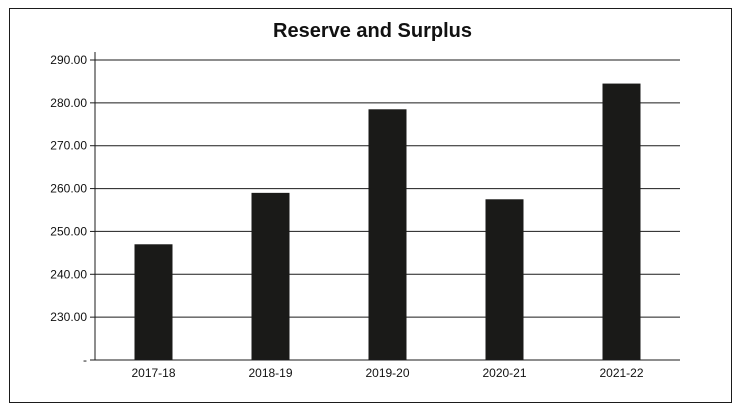 Image resolution: width=745 pixels, height=408 pixels. What do you see at coordinates (621, 373) in the screenshot?
I see `x-tick-label: 2021-22` at bounding box center [621, 373].